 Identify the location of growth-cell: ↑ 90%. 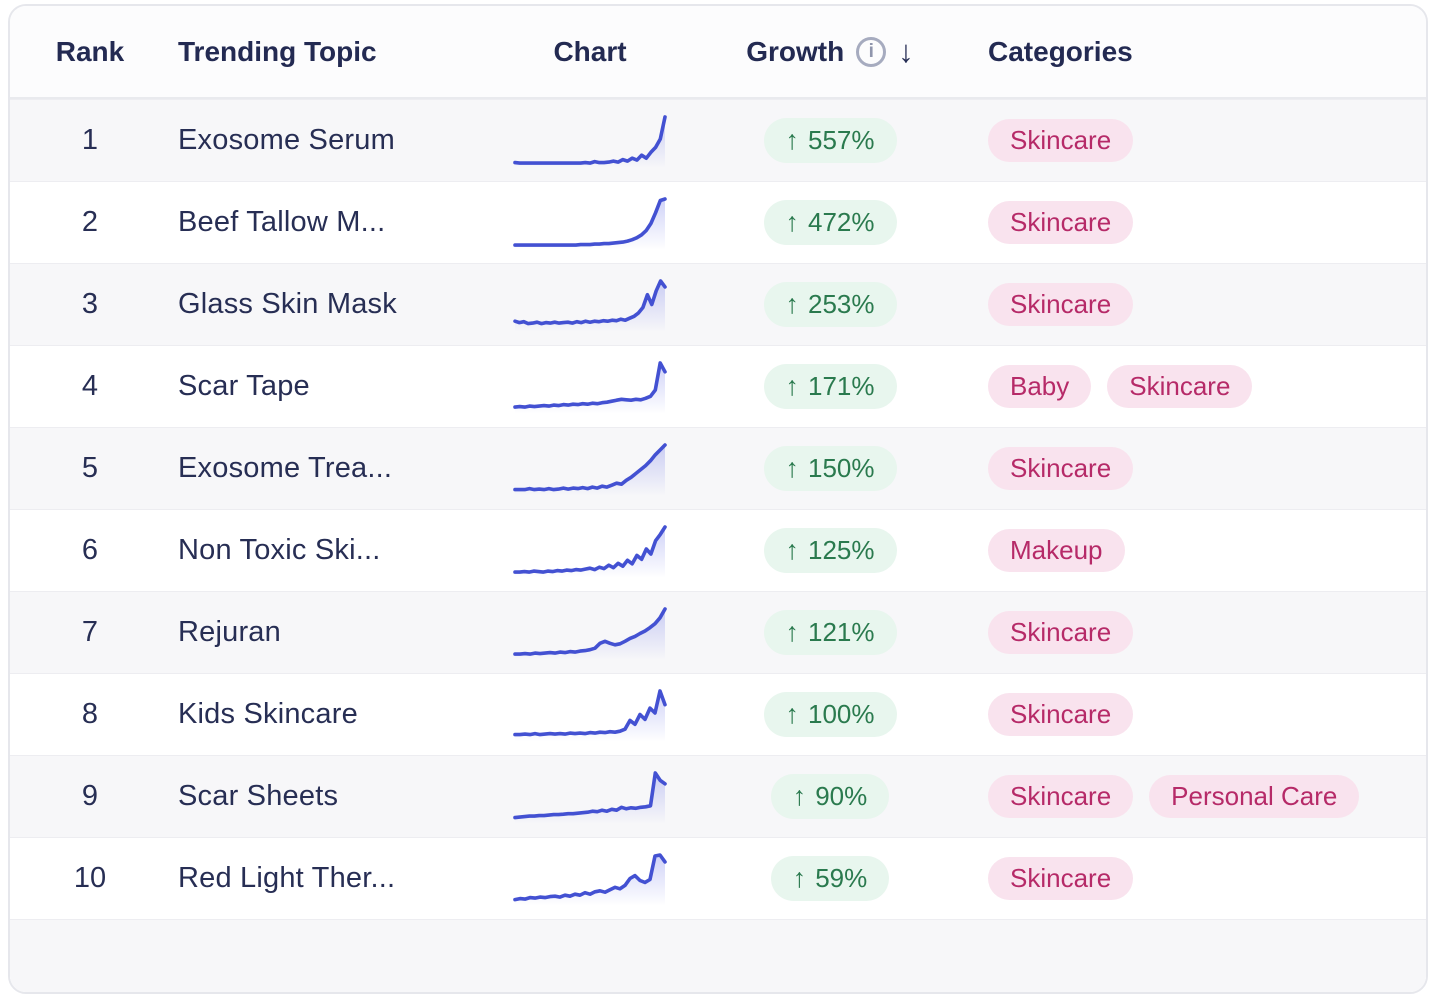
(830, 796).